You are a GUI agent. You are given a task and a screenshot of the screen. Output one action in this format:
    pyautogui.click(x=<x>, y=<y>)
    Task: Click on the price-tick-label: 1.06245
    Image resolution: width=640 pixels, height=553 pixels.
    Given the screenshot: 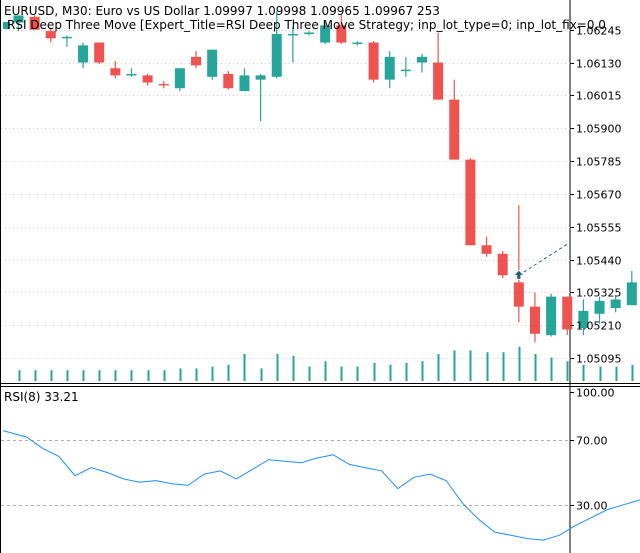 What is the action you would take?
    pyautogui.click(x=599, y=31)
    